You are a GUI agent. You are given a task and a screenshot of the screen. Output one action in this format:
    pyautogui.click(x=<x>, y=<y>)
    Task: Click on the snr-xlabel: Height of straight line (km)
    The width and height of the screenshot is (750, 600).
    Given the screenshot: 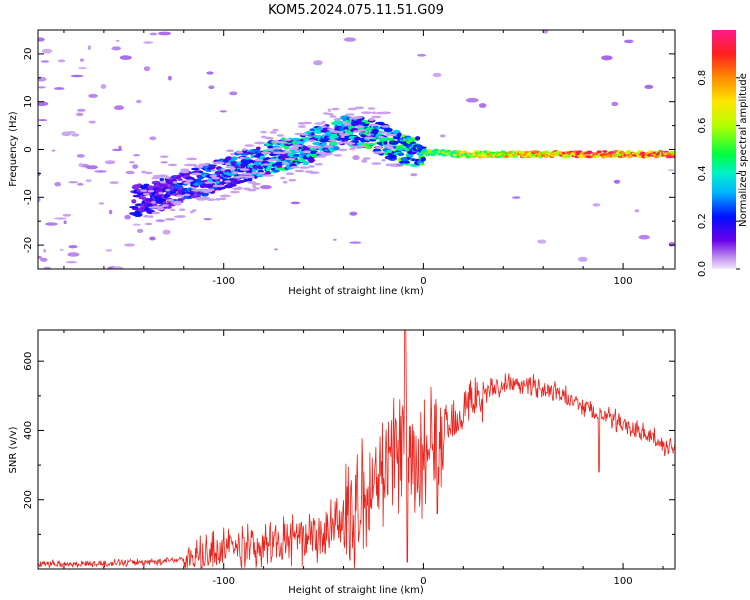 What is the action you would take?
    pyautogui.click(x=356, y=590)
    